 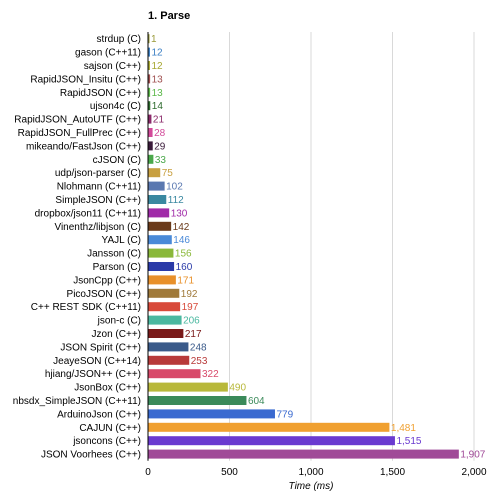 I want to click on data-label: 29, so click(x=160, y=146).